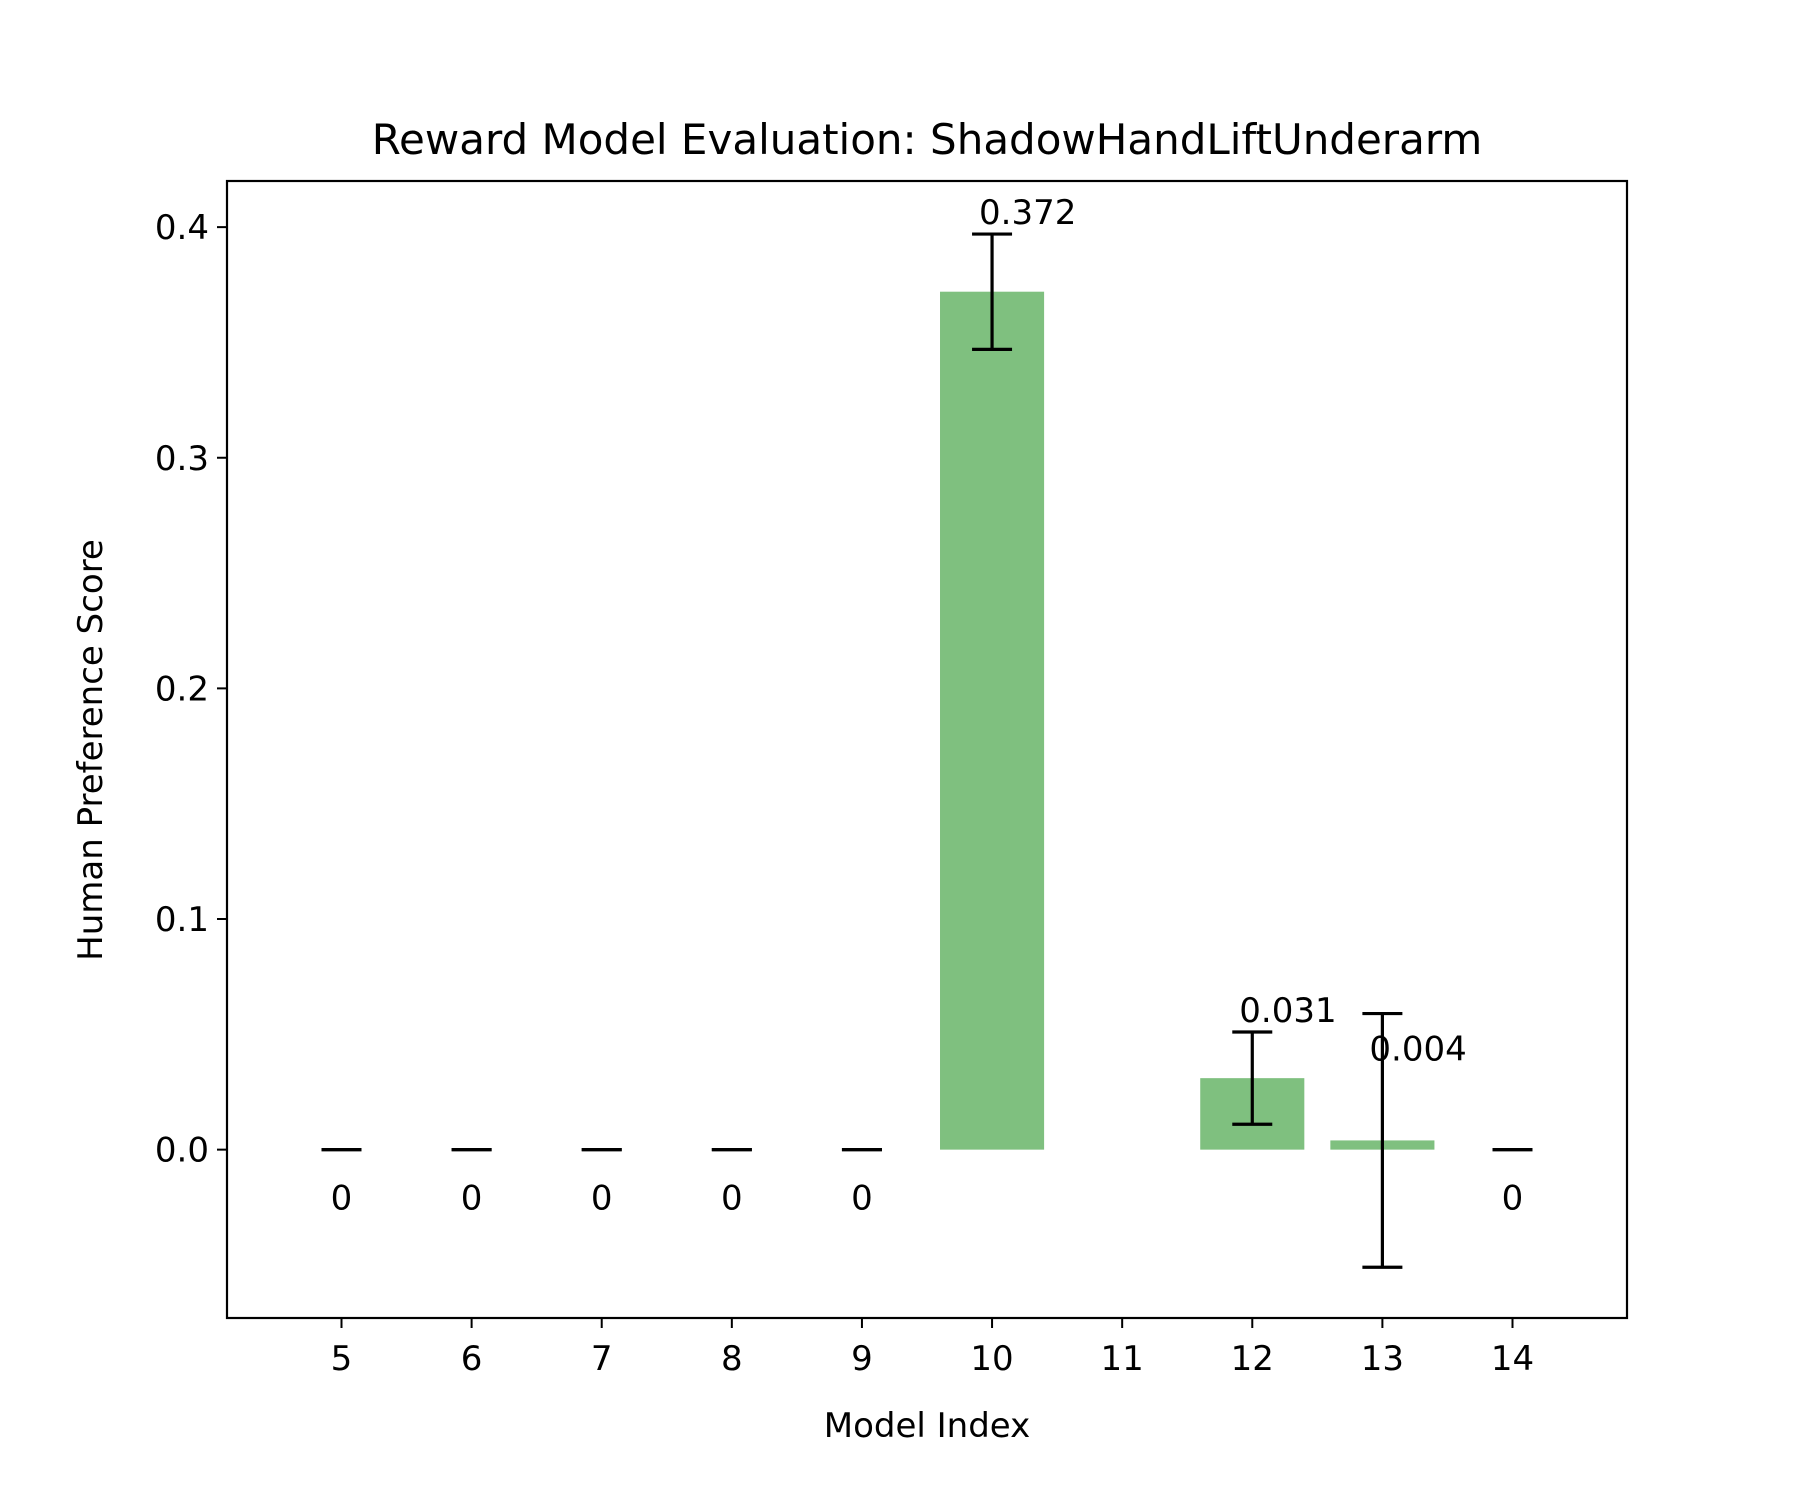 The width and height of the screenshot is (1800, 1500). I want to click on value-label-10: 0.372, so click(1027, 213).